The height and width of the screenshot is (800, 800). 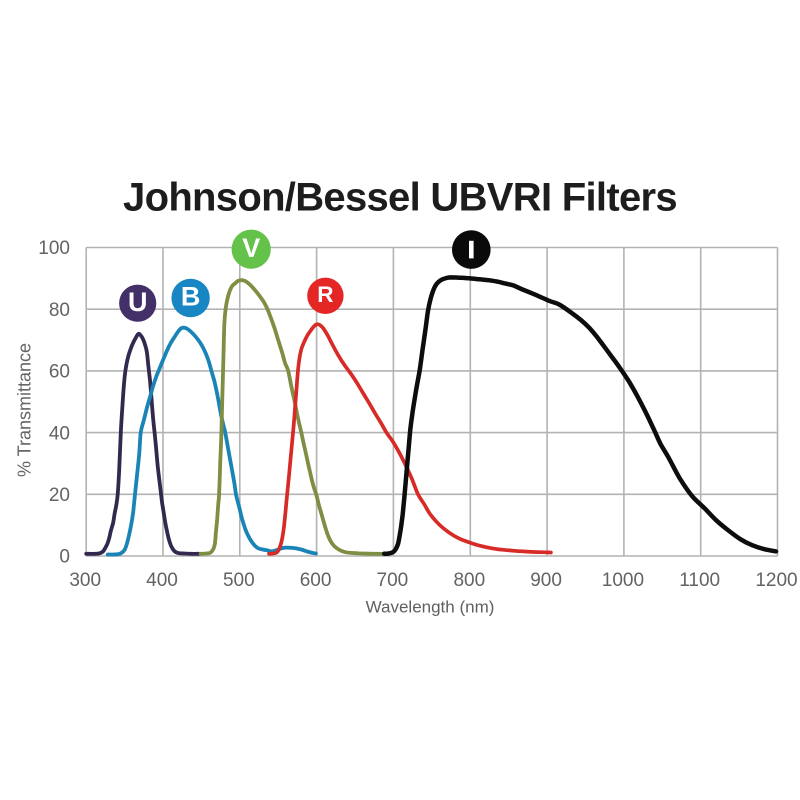 What do you see at coordinates (59, 433) in the screenshot?
I see `svg-text: 40` at bounding box center [59, 433].